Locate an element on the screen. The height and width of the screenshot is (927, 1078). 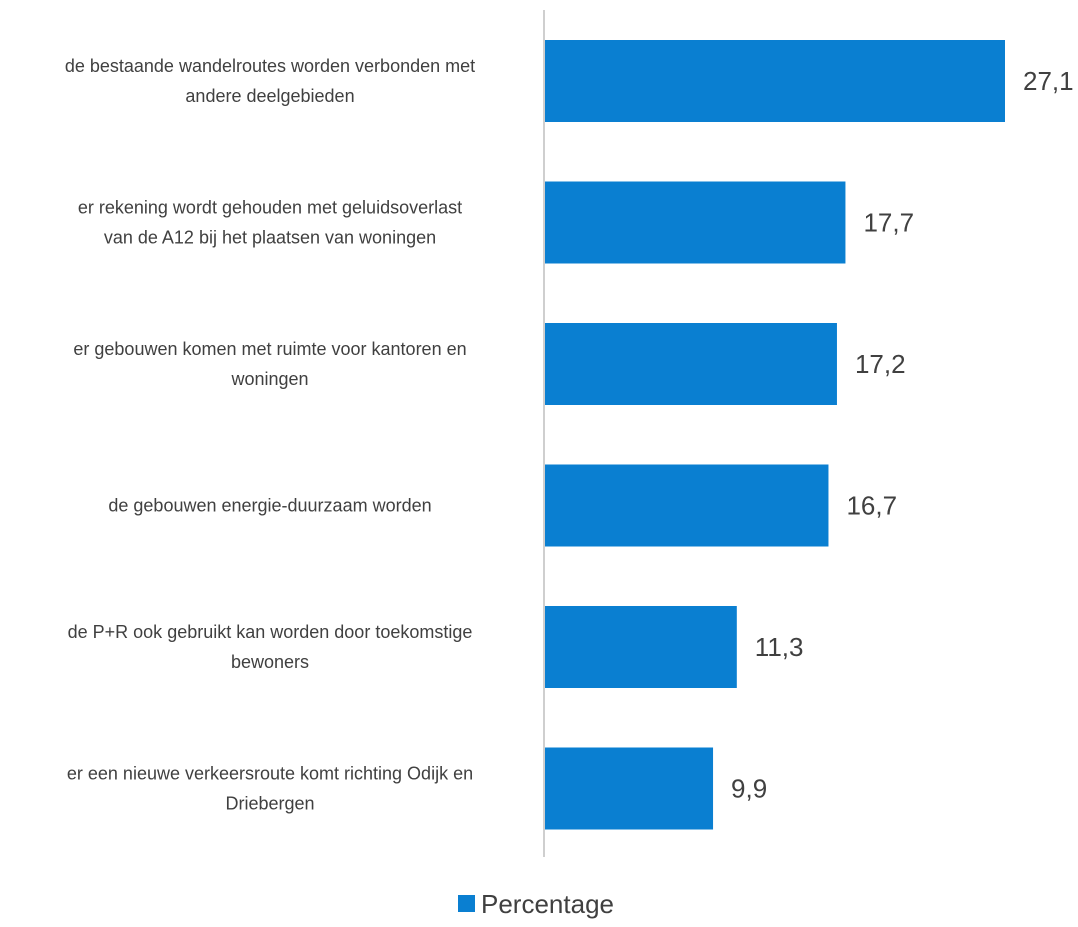
legend: Percentage is located at coordinates (536, 904).